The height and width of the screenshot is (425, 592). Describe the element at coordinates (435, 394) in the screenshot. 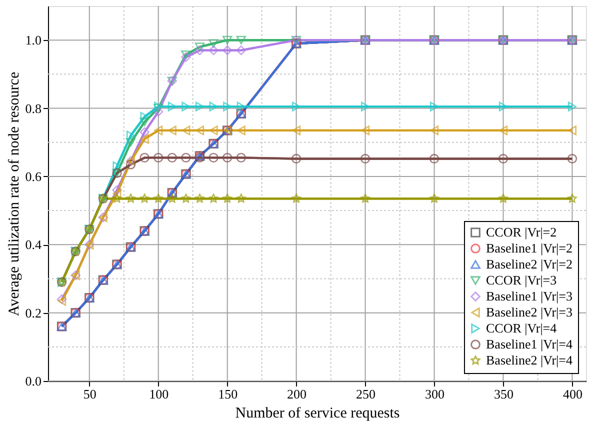

I see `x-tick-label: 300` at that location.